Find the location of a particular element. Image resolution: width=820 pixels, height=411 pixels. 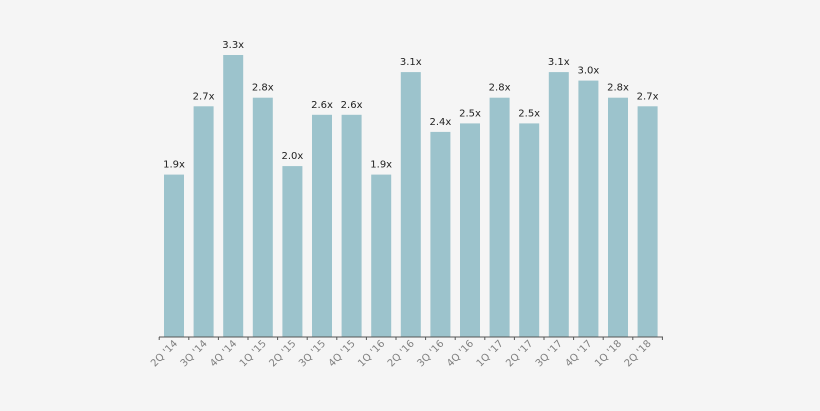

x-tick-label: 1Q '16 is located at coordinates (371, 353).